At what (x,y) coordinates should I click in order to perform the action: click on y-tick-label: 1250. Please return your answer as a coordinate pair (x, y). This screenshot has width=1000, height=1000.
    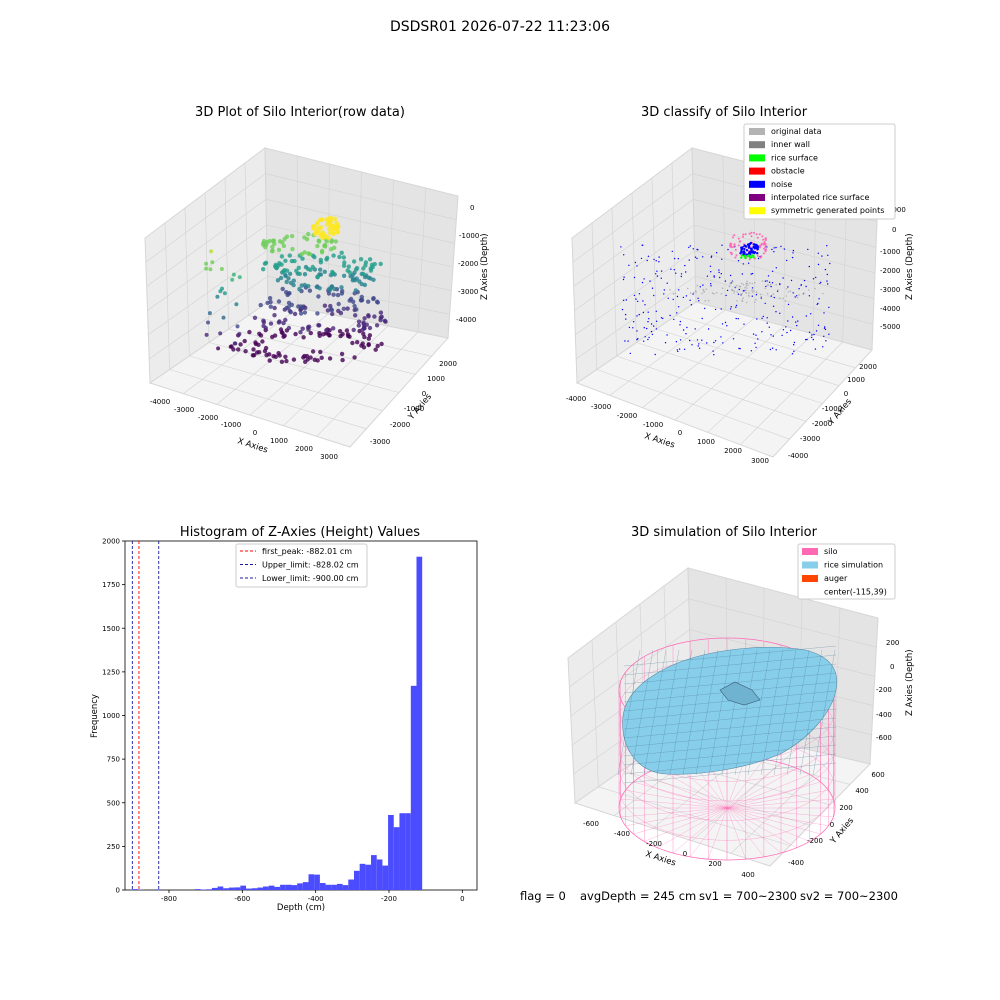
    Looking at the image, I should click on (111, 672).